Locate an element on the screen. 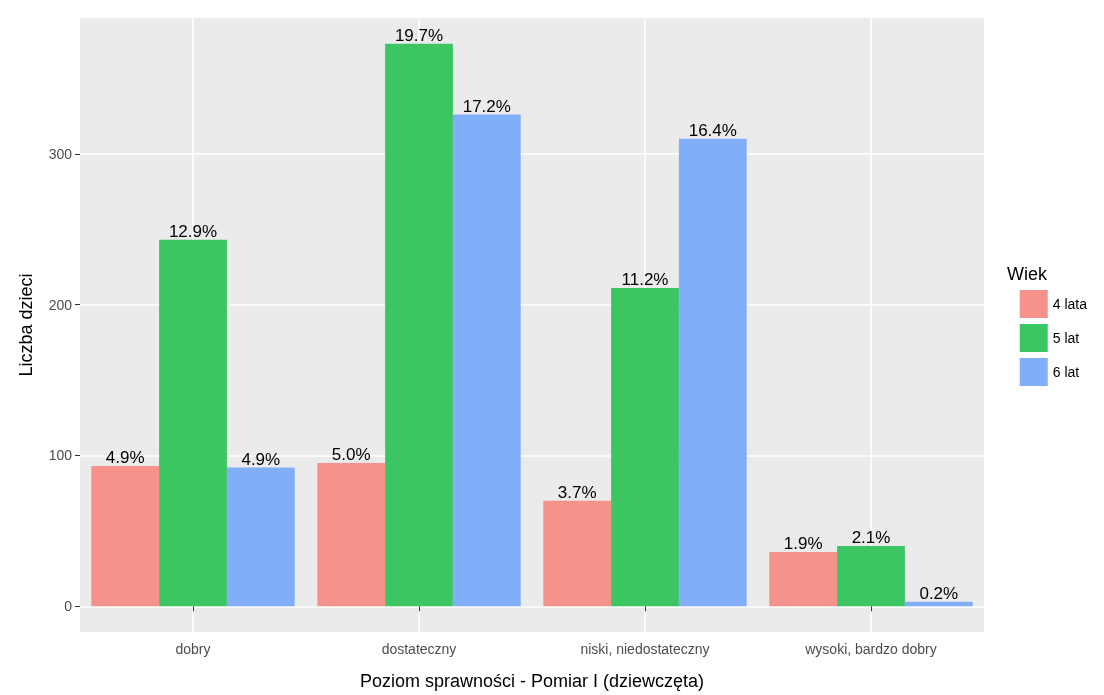 This screenshot has width=1104, height=695. y-axis-title: Liczba dzieci is located at coordinates (26, 325).